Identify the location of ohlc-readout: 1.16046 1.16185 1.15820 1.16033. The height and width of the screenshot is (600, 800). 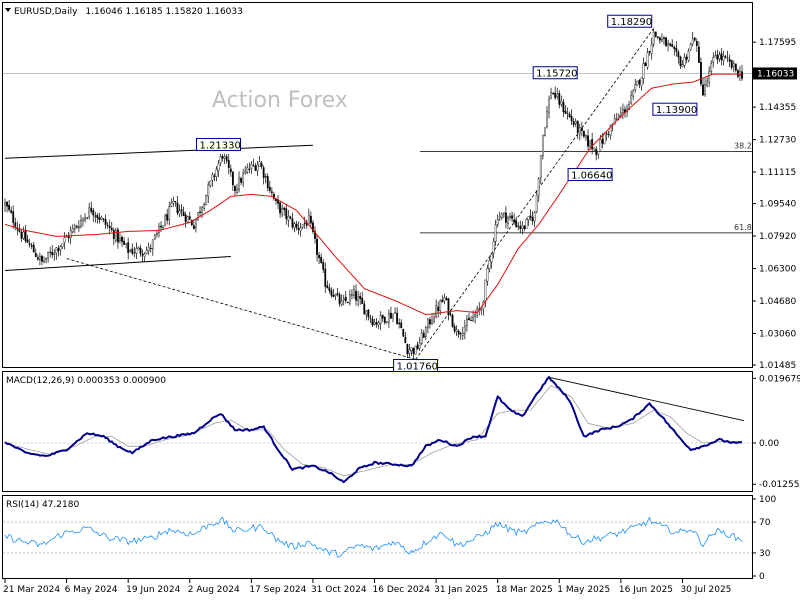
(163, 12).